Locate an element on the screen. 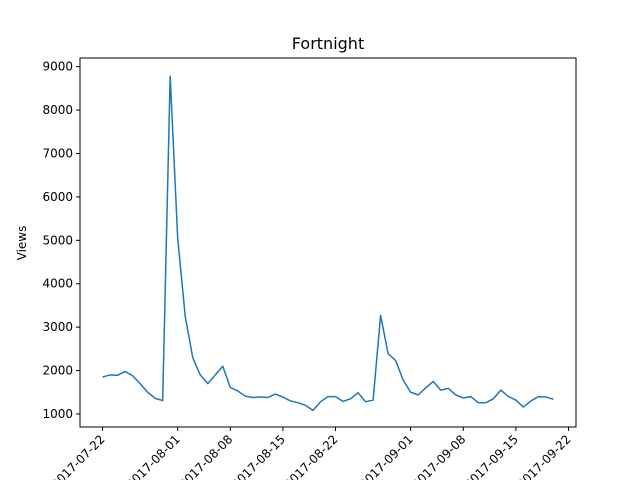 Image resolution: width=640 pixels, height=480 pixels. x-tick-label: 2017-08-08 is located at coordinates (205, 456).